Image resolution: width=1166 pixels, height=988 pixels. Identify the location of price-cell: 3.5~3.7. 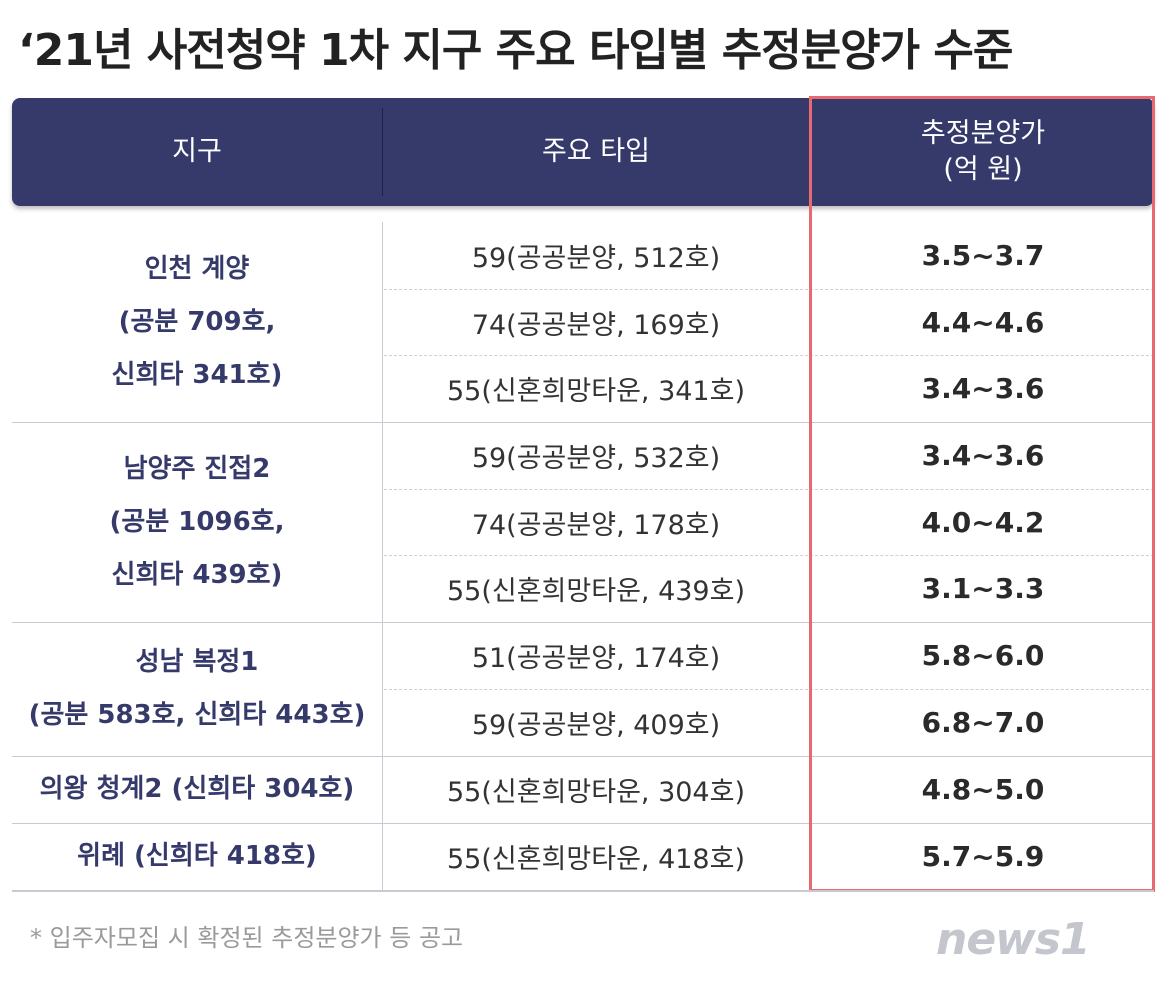
(983, 255).